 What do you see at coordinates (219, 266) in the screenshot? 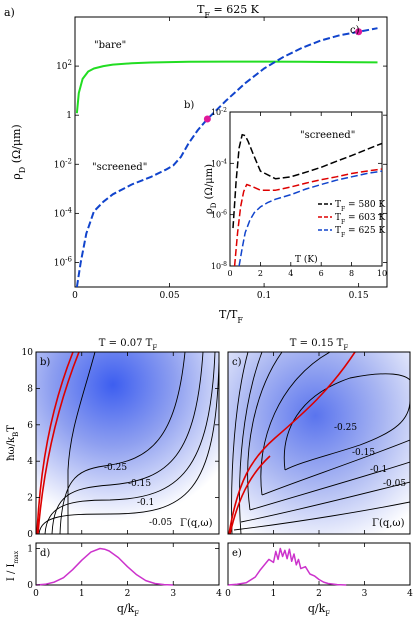
I see `y-tick-label: 10⁻⁸` at bounding box center [219, 266].